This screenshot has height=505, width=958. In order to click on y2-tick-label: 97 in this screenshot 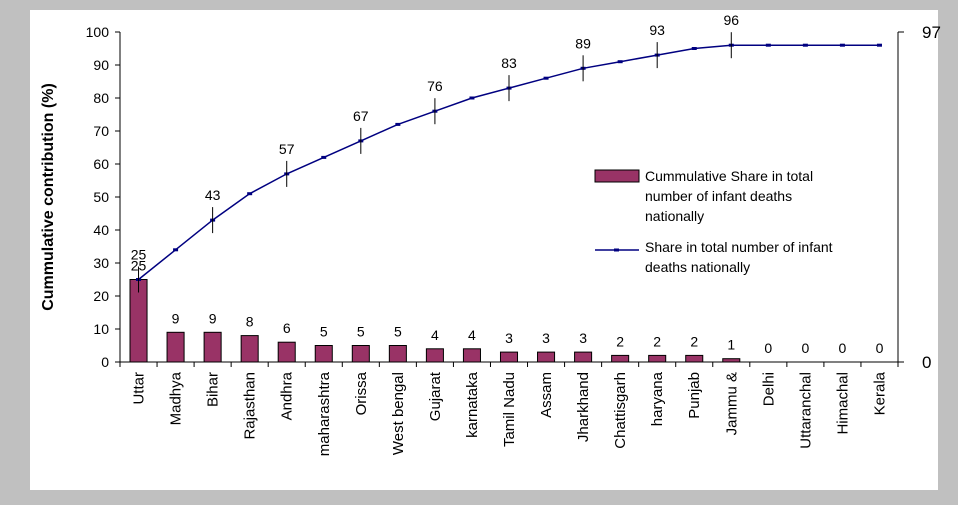, I will do `click(931, 32)`.